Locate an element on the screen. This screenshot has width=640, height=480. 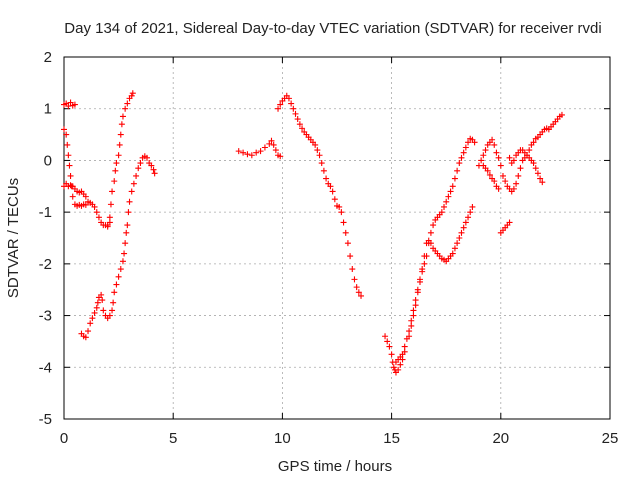
y-tick-label: 2 is located at coordinates (48, 57).